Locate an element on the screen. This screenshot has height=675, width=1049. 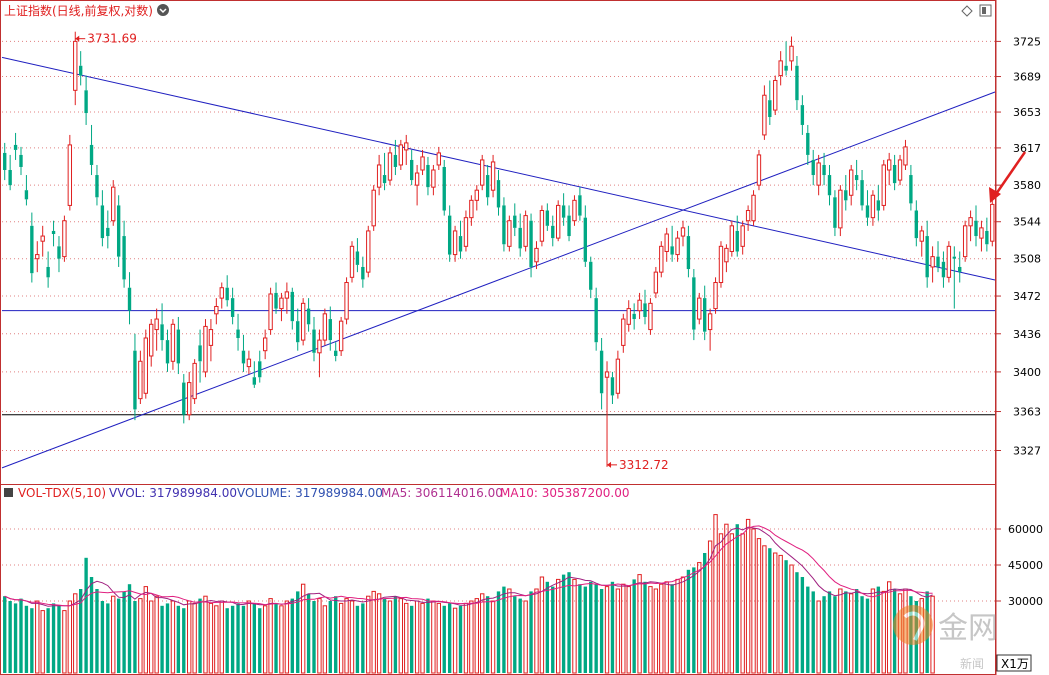
watermark-emblem-icon is located at coordinates (913, 625).